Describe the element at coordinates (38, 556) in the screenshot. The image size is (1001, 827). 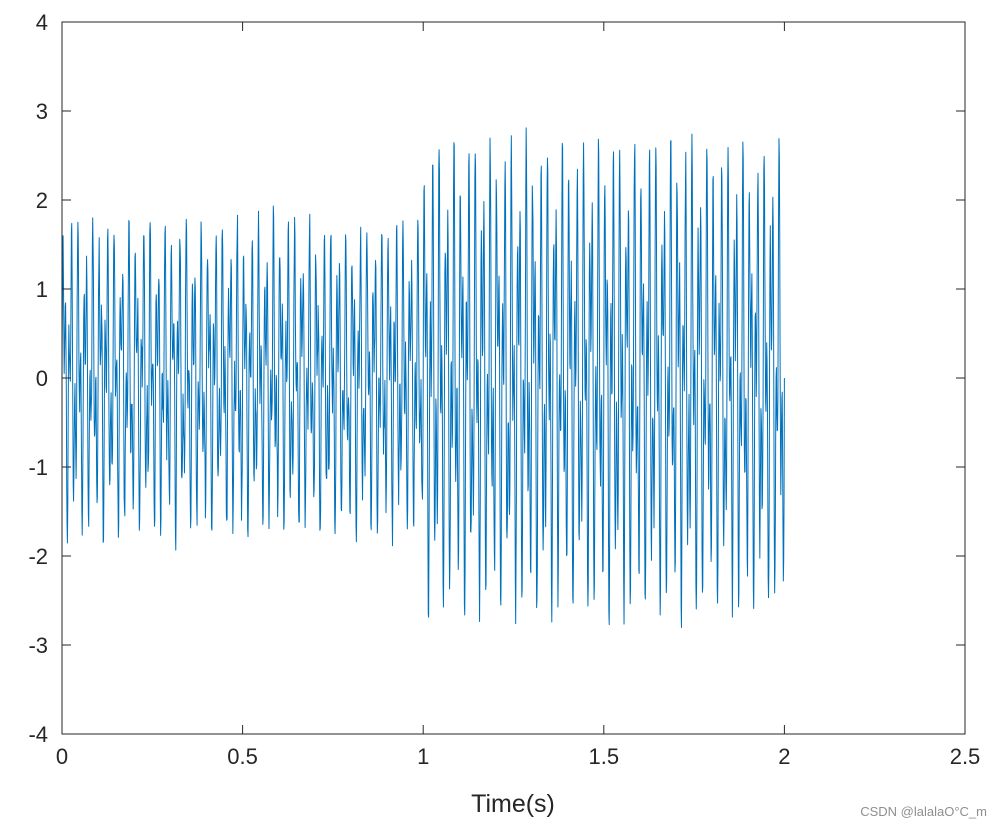
I see `y-tick-label: -2` at that location.